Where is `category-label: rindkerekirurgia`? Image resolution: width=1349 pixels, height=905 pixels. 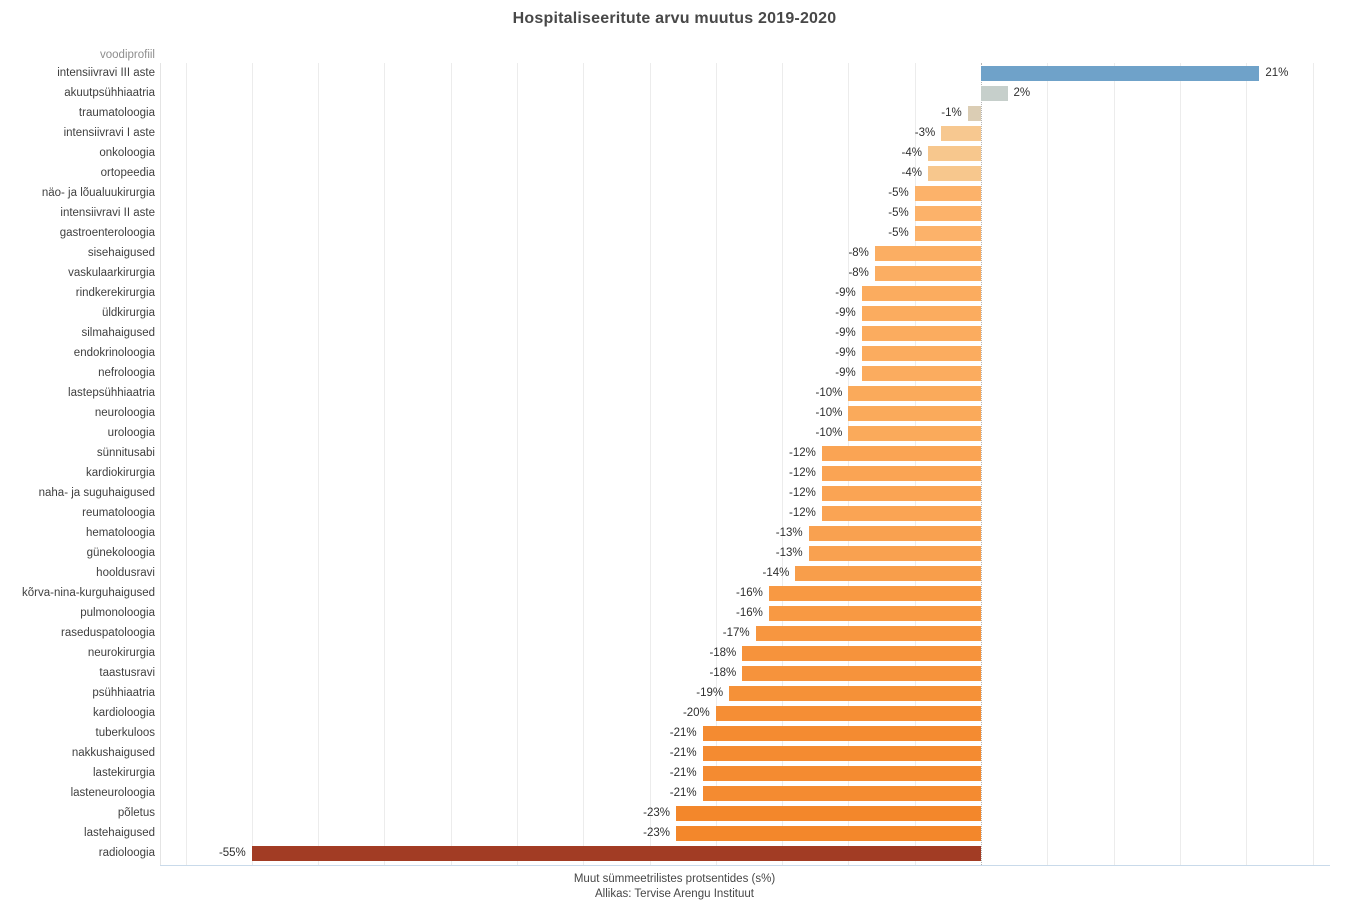 category-label: rindkerekirurgia is located at coordinates (115, 293).